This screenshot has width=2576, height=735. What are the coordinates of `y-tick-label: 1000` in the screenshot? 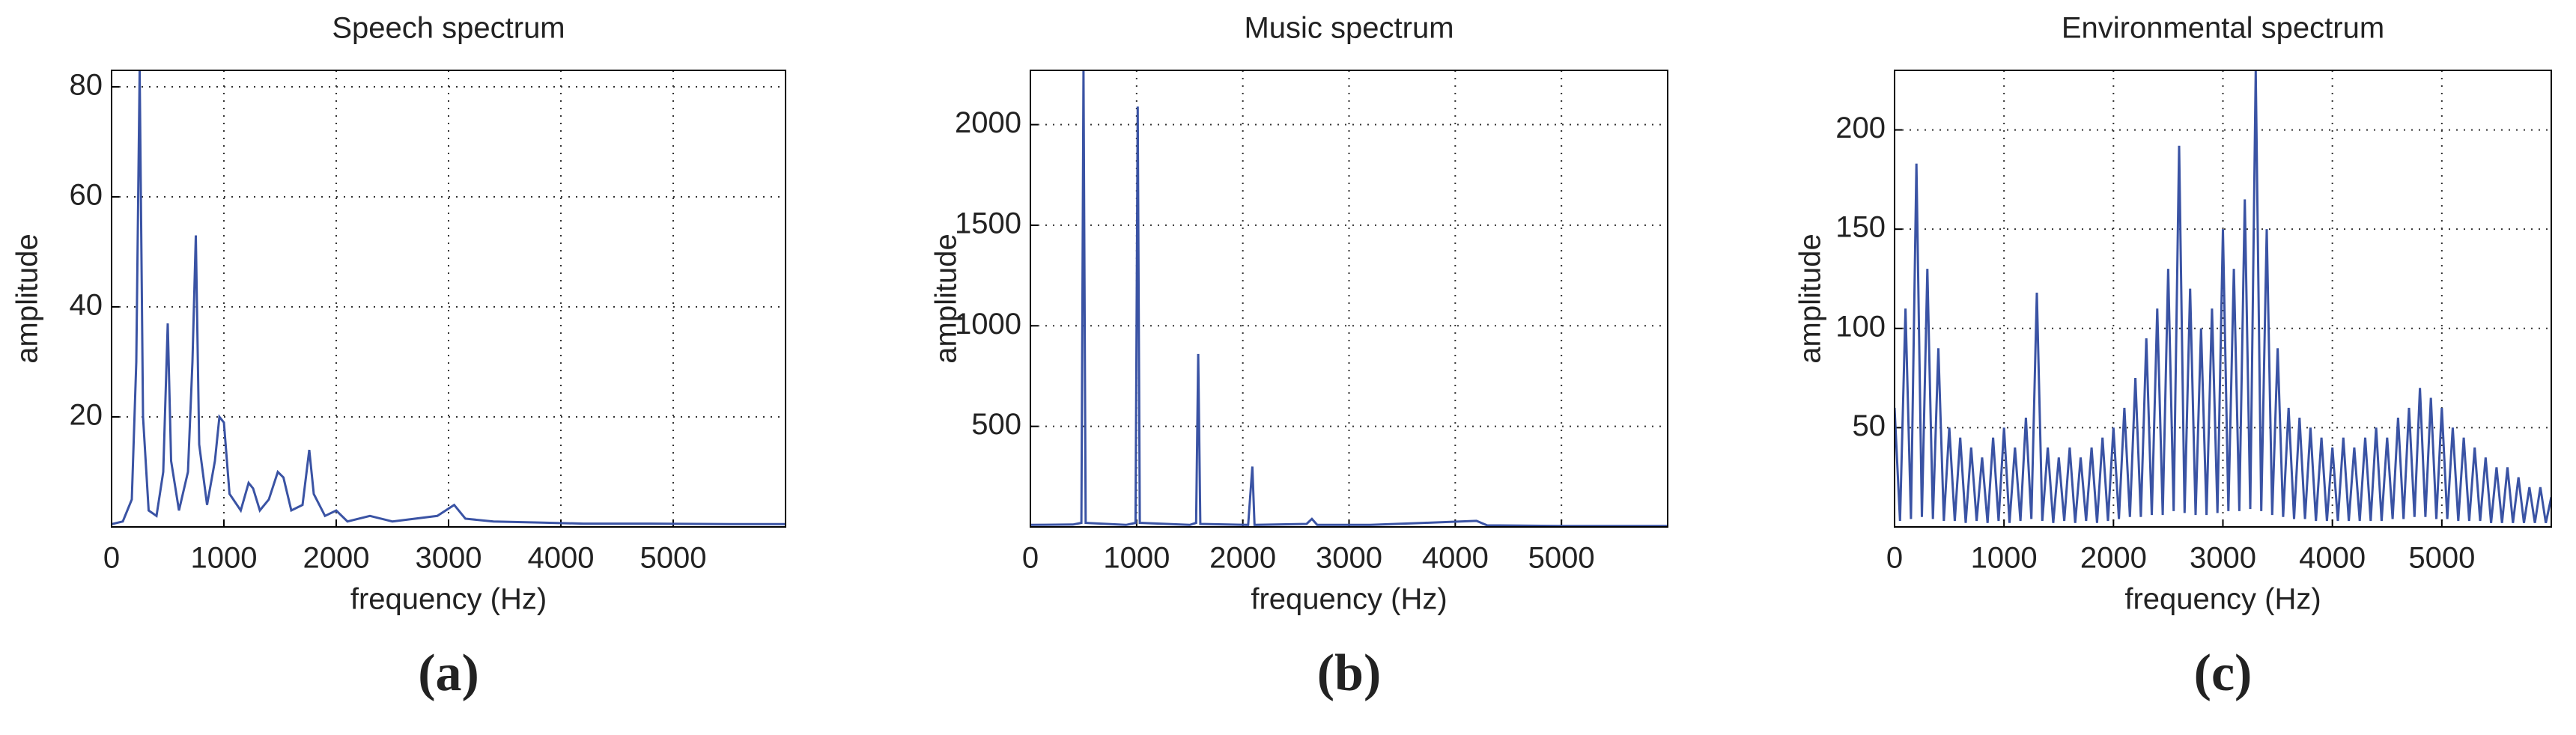 It's located at (988, 324).